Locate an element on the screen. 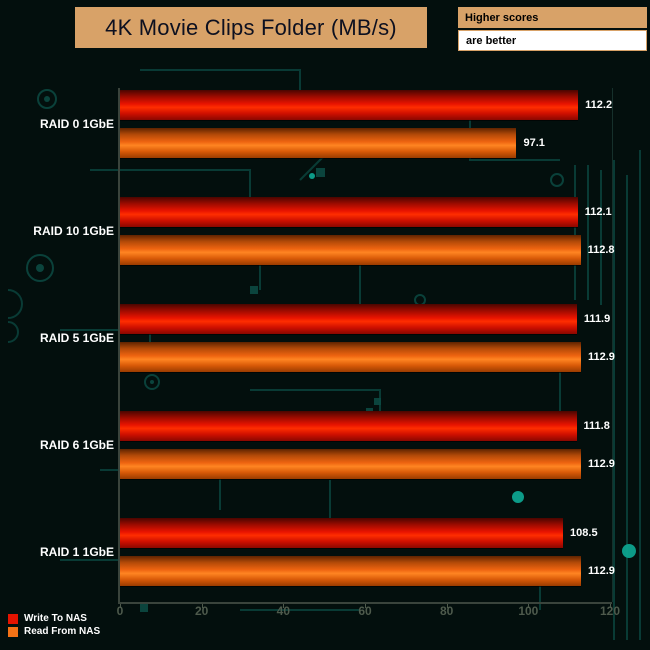 The height and width of the screenshot is (650, 650). category-label: RAID 1 1GbE is located at coordinates (76, 552).